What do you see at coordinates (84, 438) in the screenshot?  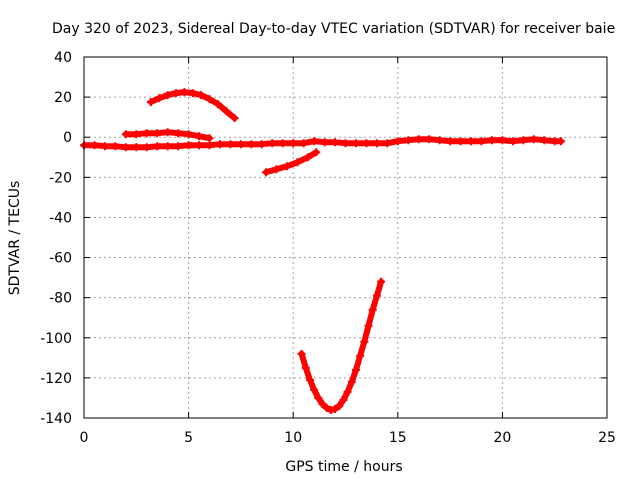 I see `x-tick-label: 0` at bounding box center [84, 438].